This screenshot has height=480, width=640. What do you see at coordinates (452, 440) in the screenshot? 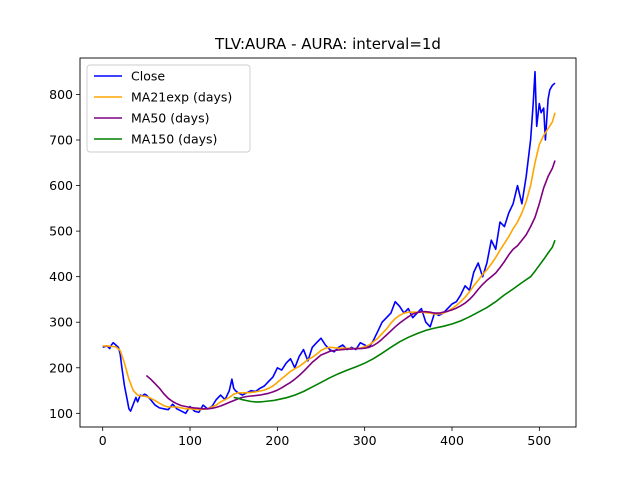
I see `x-tick-label: 400` at bounding box center [452, 440].